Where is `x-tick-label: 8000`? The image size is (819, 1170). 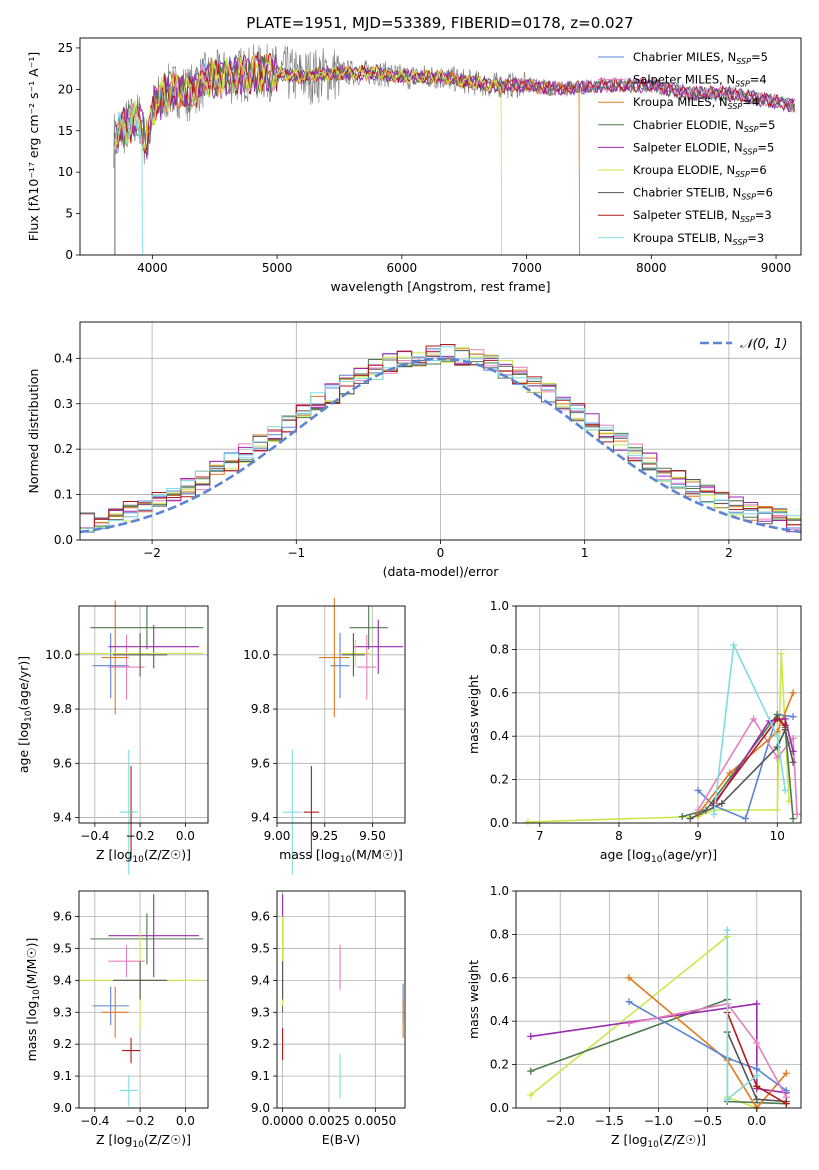 x-tick-label: 8000 is located at coordinates (651, 268).